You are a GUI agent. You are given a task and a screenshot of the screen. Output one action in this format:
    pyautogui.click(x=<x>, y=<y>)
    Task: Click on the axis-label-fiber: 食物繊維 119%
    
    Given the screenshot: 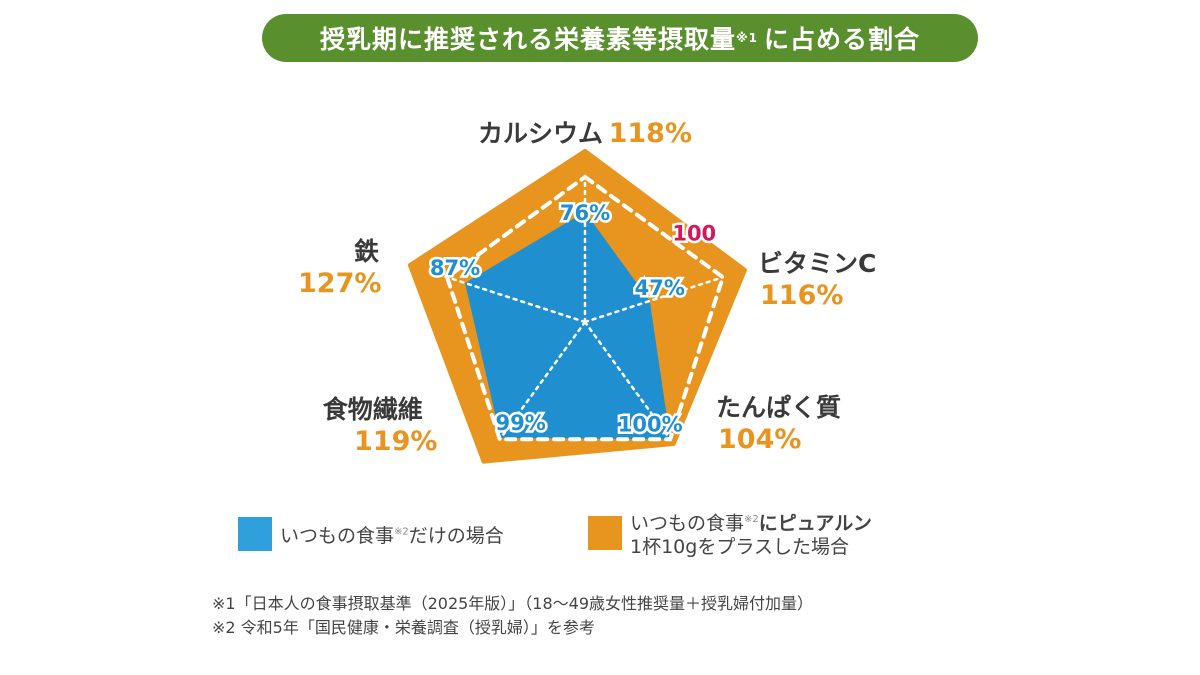 What is the action you would take?
    pyautogui.click(x=380, y=426)
    